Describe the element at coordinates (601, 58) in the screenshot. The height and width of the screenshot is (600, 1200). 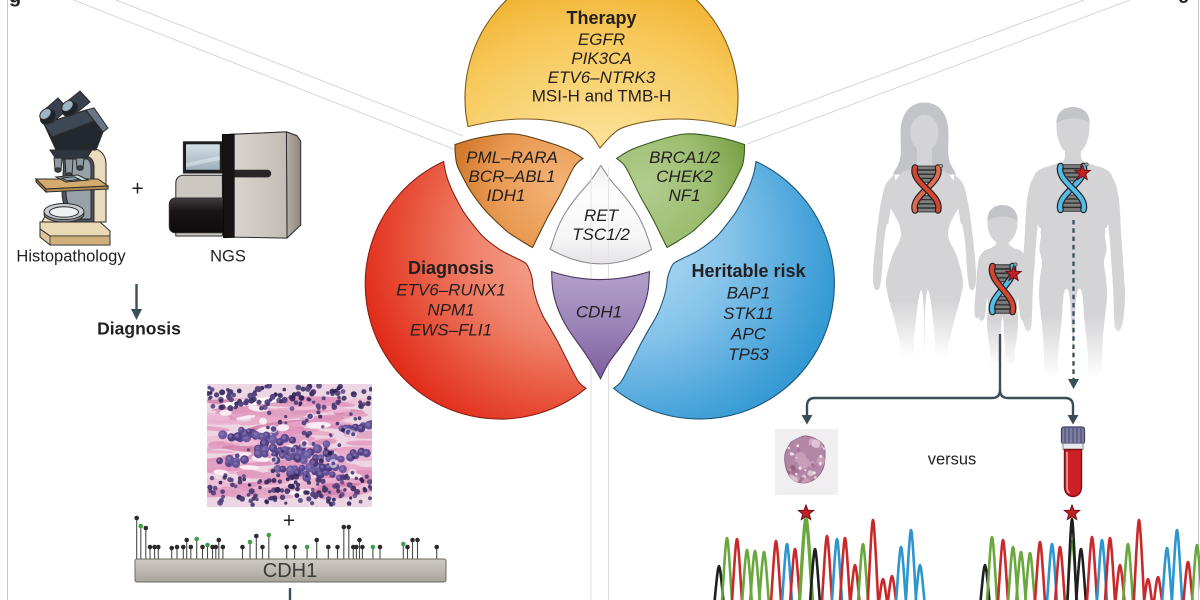
I see `svg-text: PIK3CA` at that location.